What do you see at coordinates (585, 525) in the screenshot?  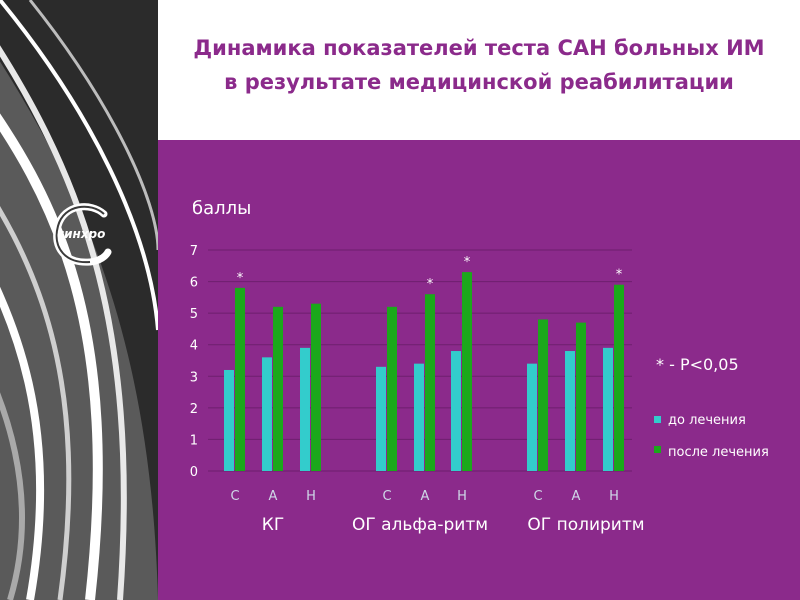 I see `group-label: ОГ полиритм` at bounding box center [585, 525].